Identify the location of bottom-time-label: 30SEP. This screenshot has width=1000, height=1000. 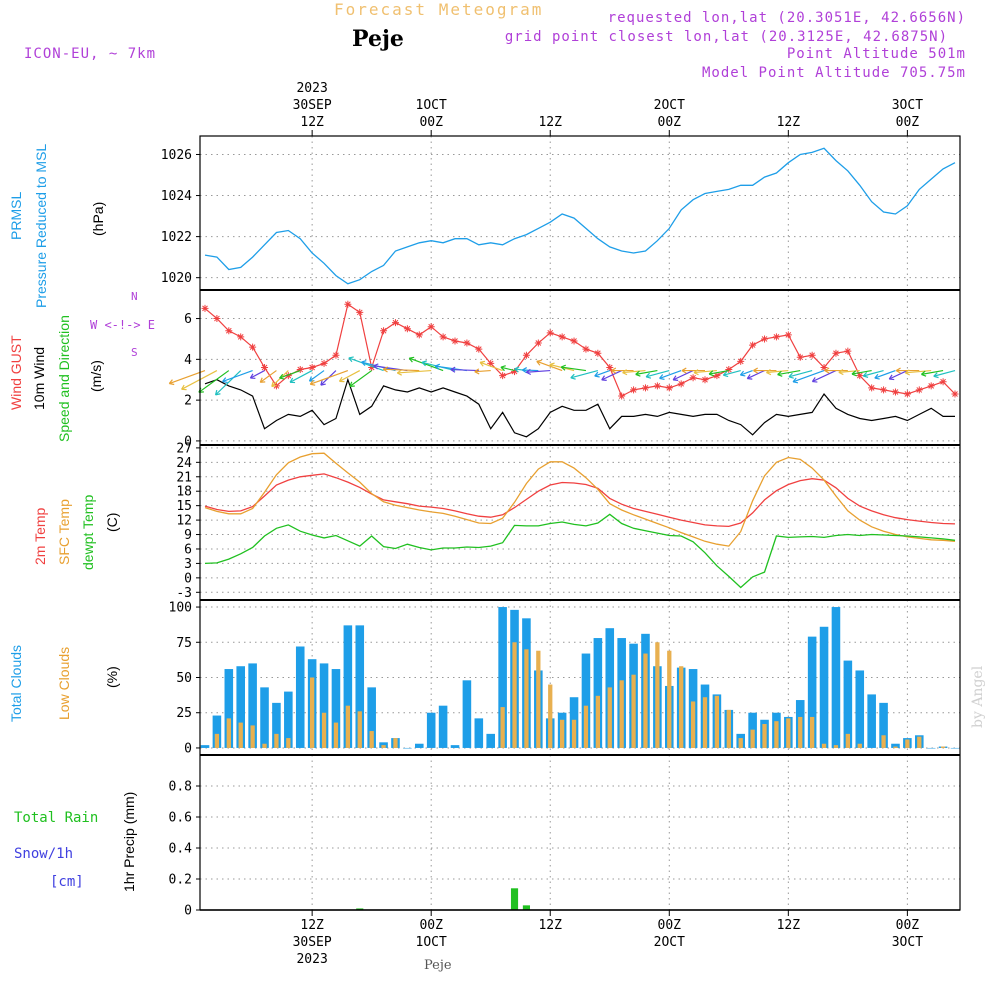
(312, 942).